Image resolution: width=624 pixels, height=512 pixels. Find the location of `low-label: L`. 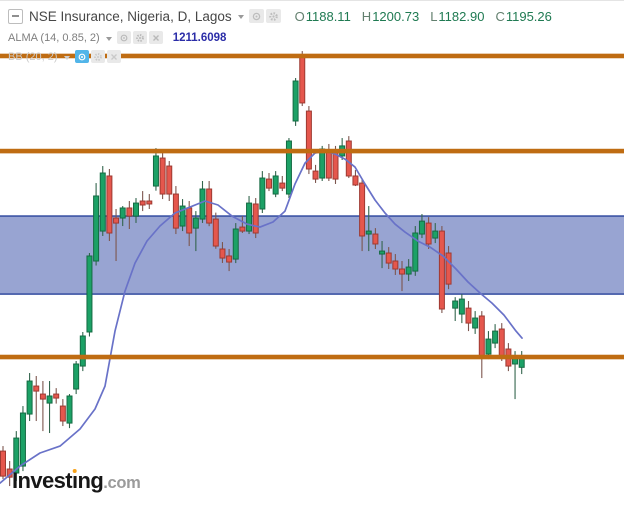

low-label: L is located at coordinates (434, 16).